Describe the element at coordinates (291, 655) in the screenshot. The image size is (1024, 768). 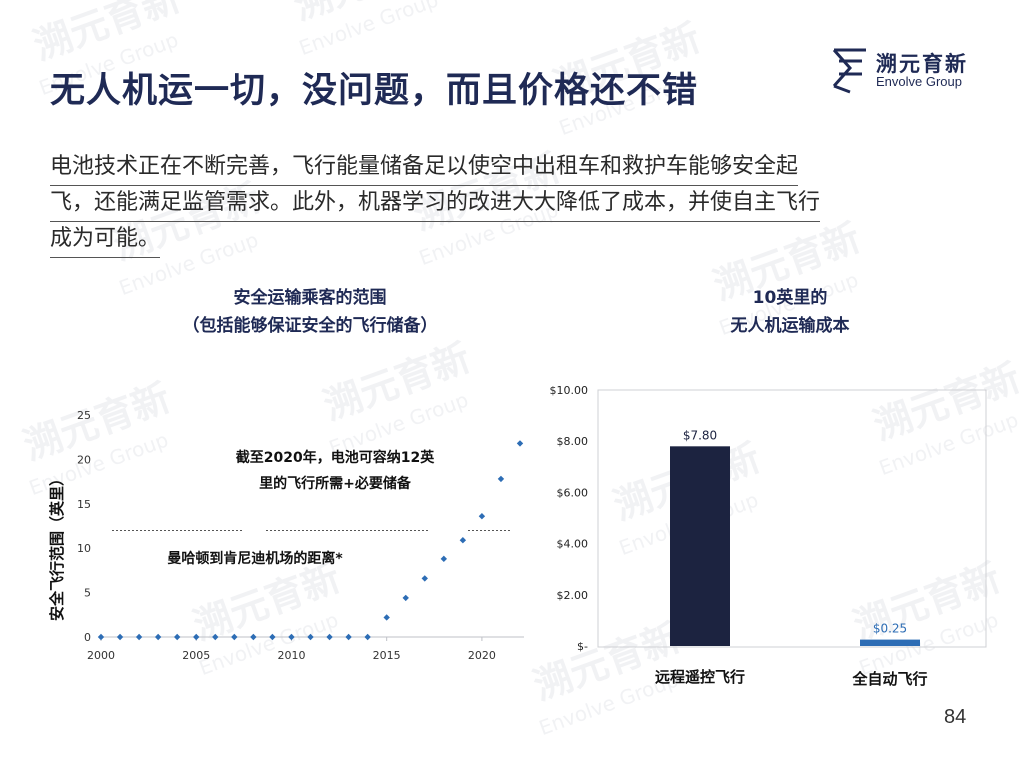
I see `range-x-tick-label: 2010` at that location.